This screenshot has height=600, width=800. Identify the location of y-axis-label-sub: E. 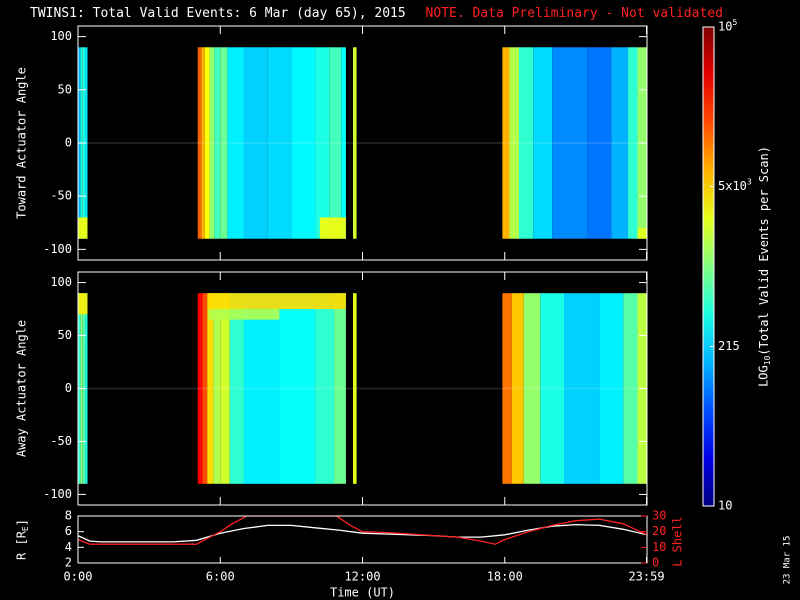
(25, 528).